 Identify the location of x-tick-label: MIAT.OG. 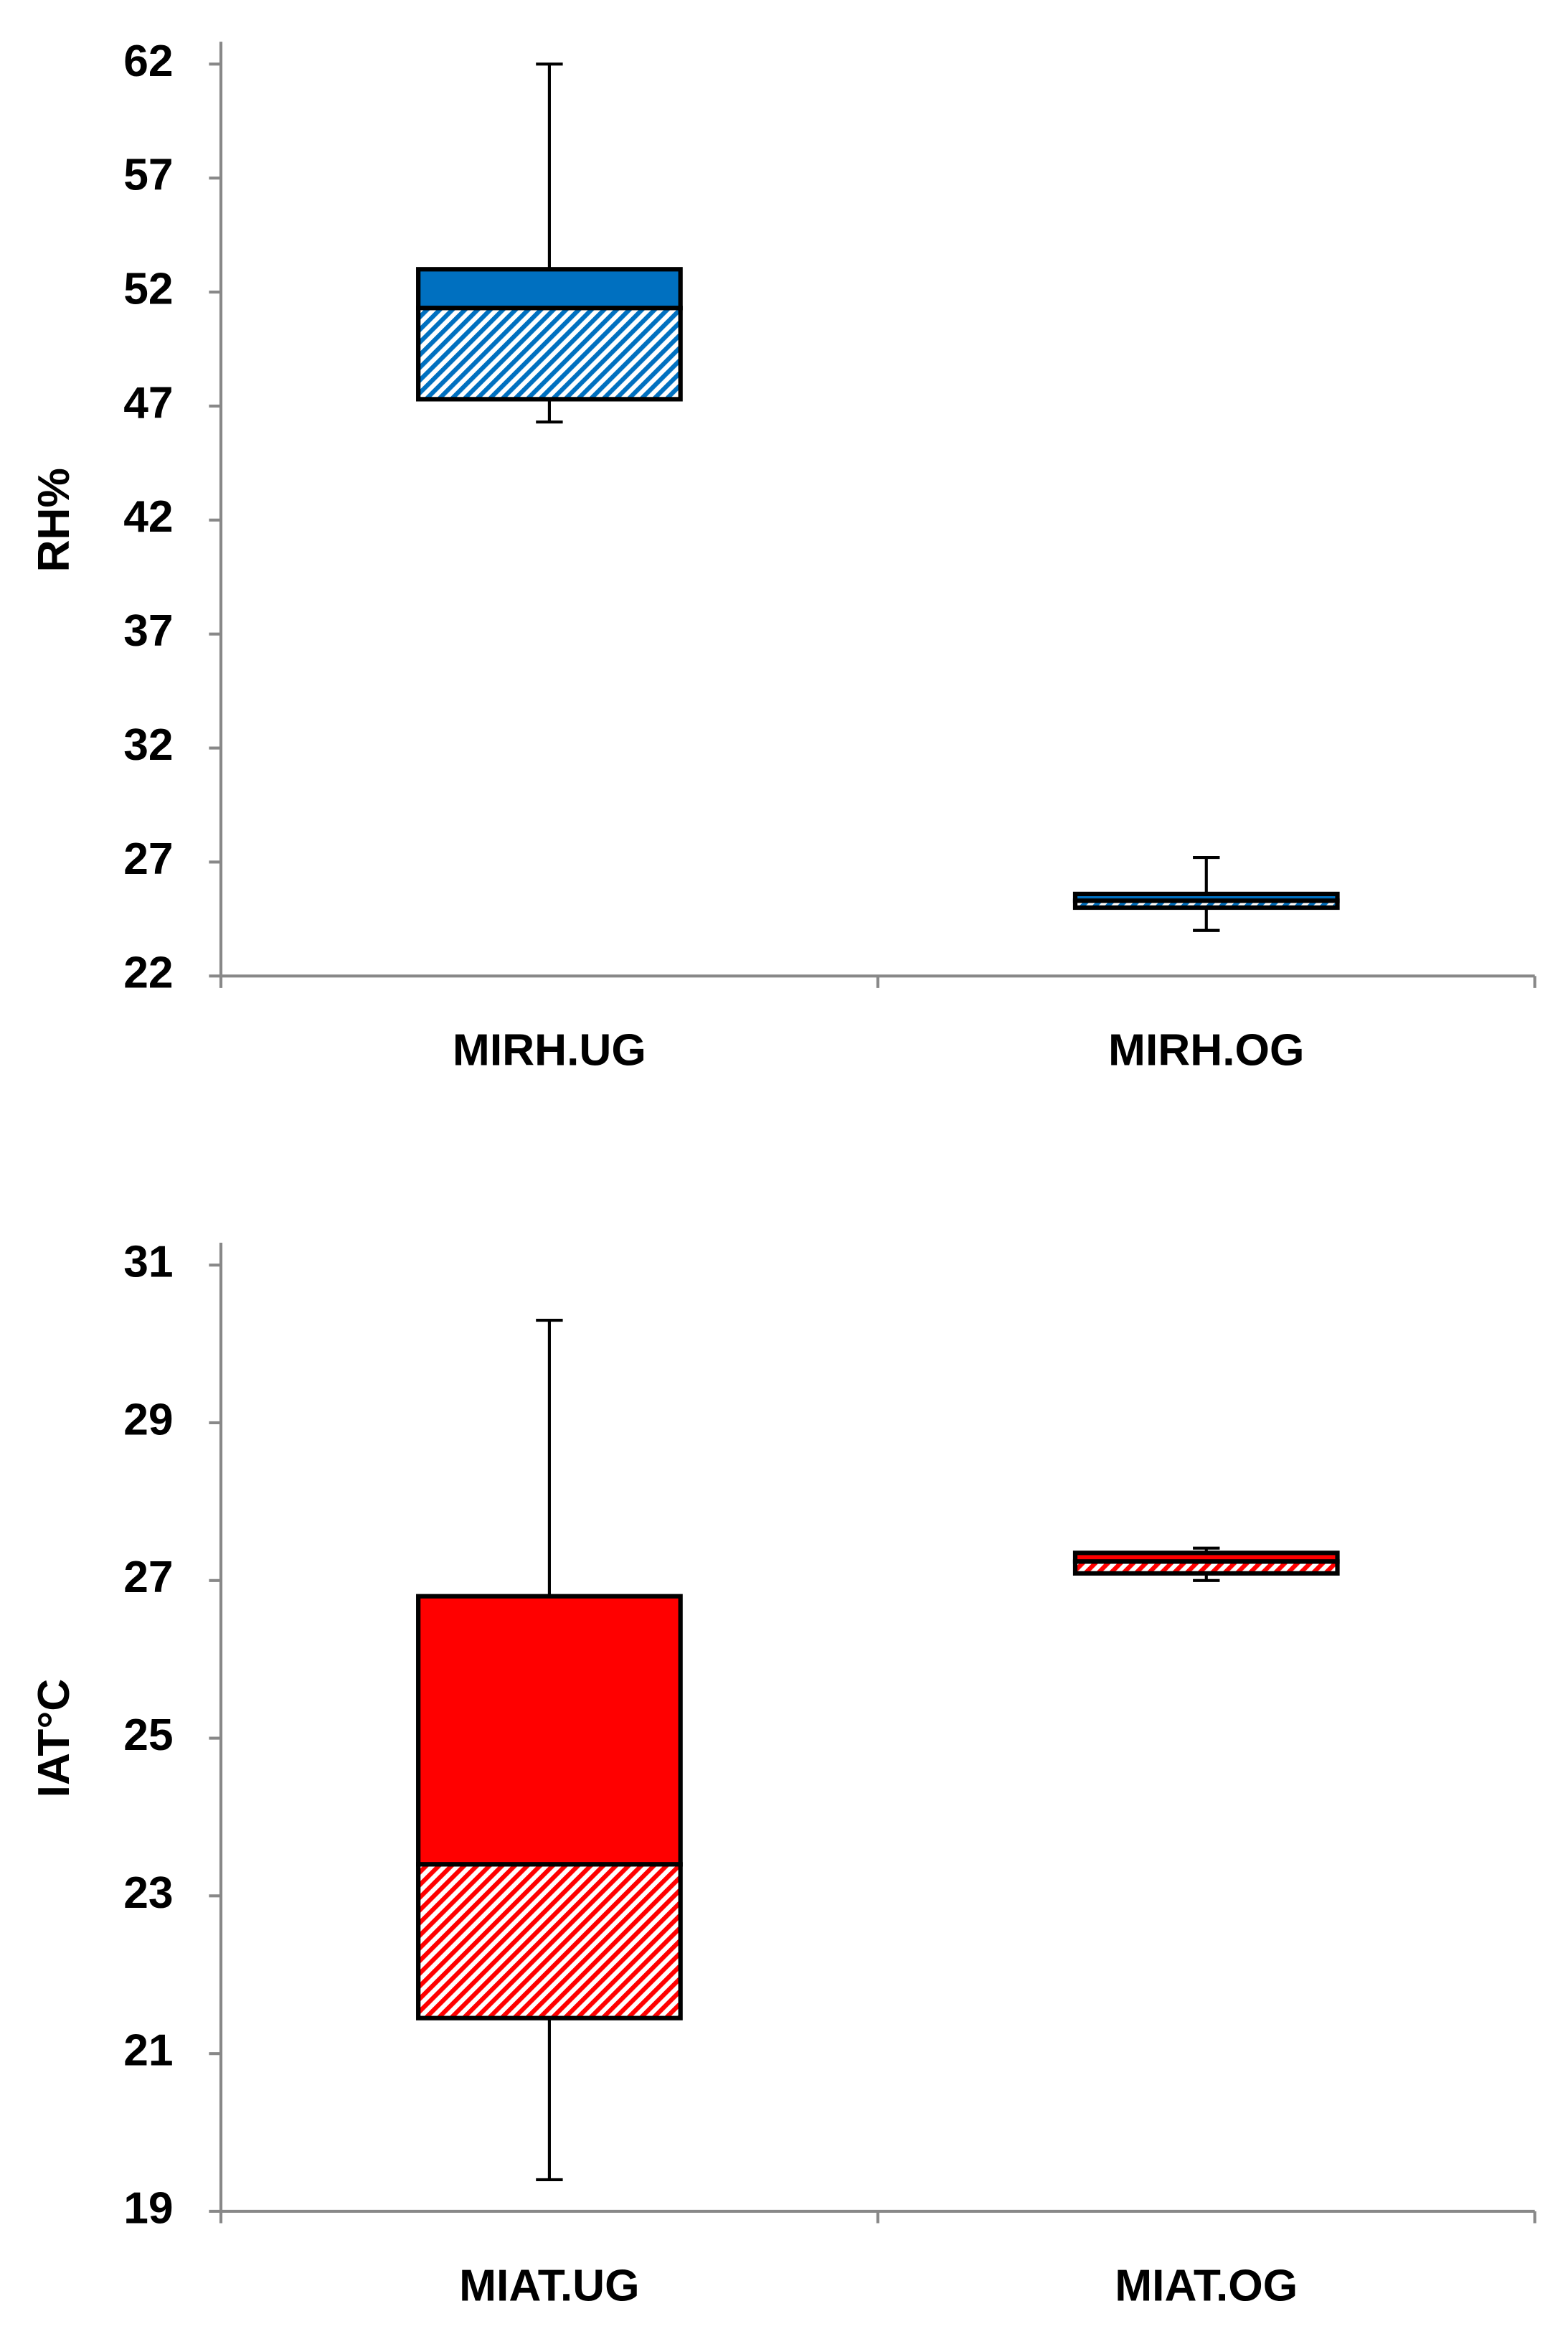
(1207, 2285).